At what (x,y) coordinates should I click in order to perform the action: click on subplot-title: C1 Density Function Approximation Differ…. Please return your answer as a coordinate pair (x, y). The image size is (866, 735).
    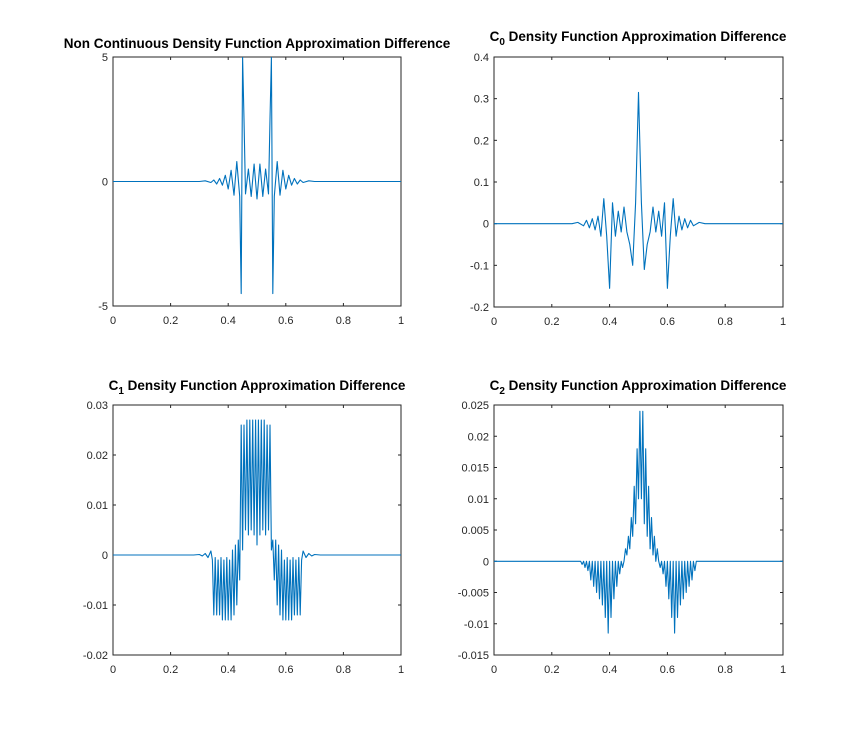
    Looking at the image, I should click on (257, 387).